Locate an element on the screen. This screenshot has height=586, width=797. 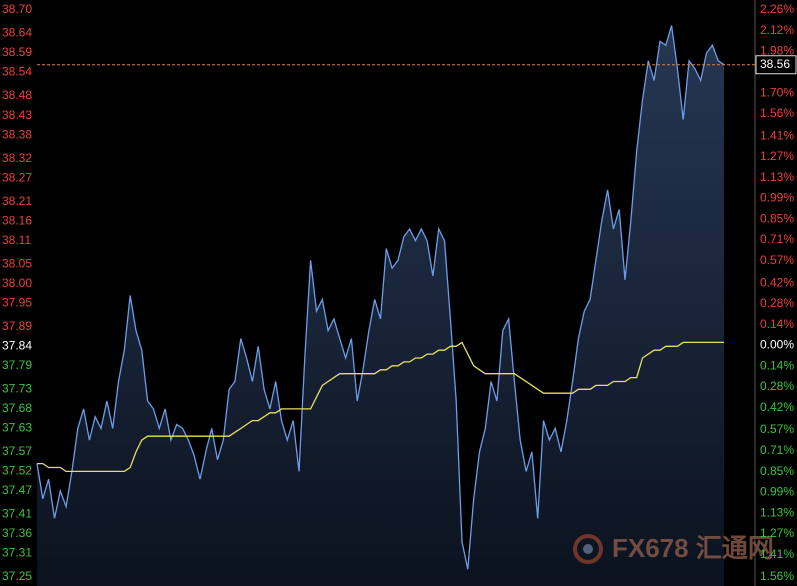
y-tick-label: 37.63 is located at coordinates (17, 428).